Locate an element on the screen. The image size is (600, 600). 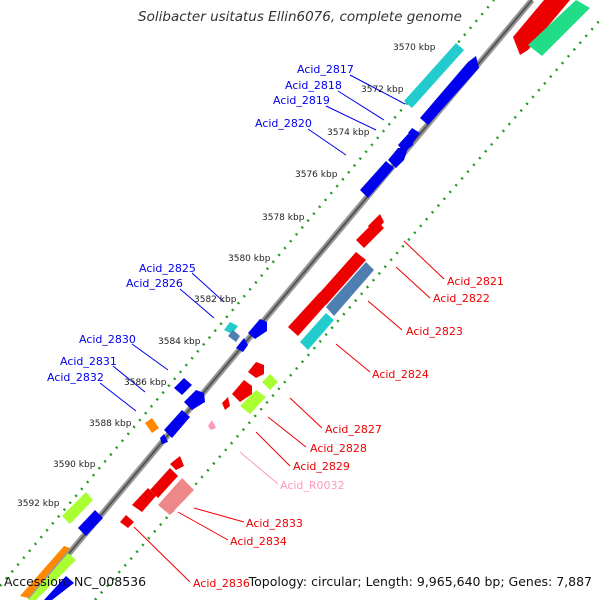
gene-fwd-c is located at coordinates (52, 576).